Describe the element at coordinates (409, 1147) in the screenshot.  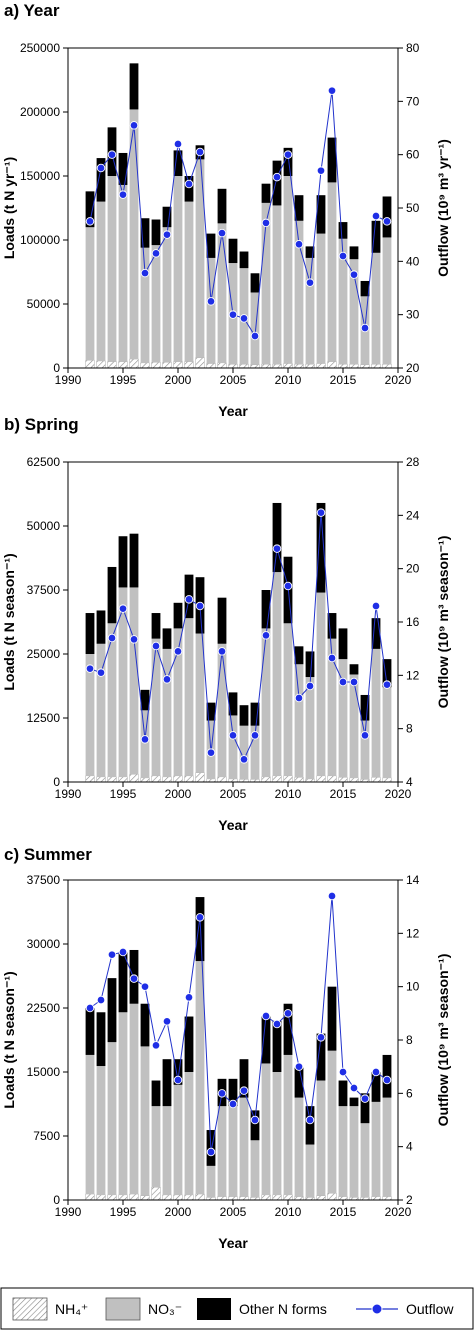
I see `y2-tick-label: 4` at that location.